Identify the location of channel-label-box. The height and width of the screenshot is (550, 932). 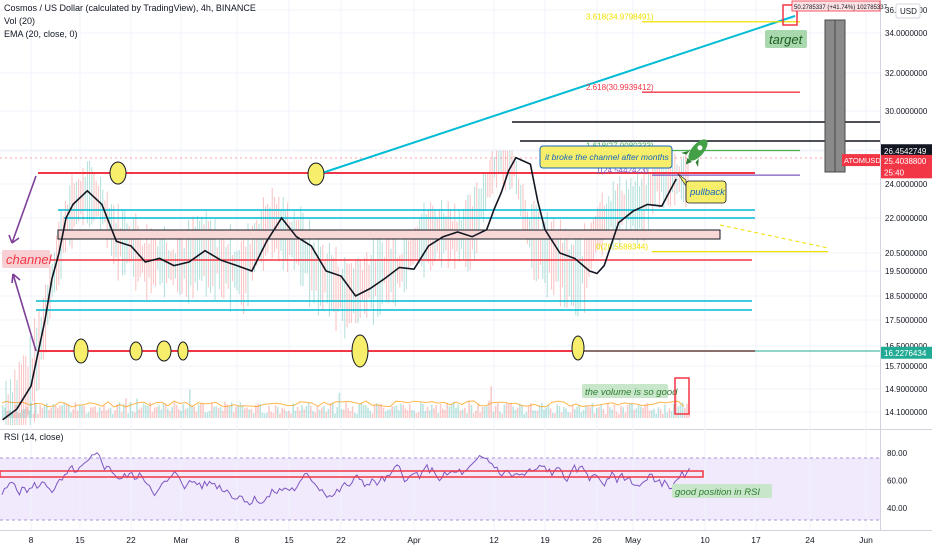
(26, 259).